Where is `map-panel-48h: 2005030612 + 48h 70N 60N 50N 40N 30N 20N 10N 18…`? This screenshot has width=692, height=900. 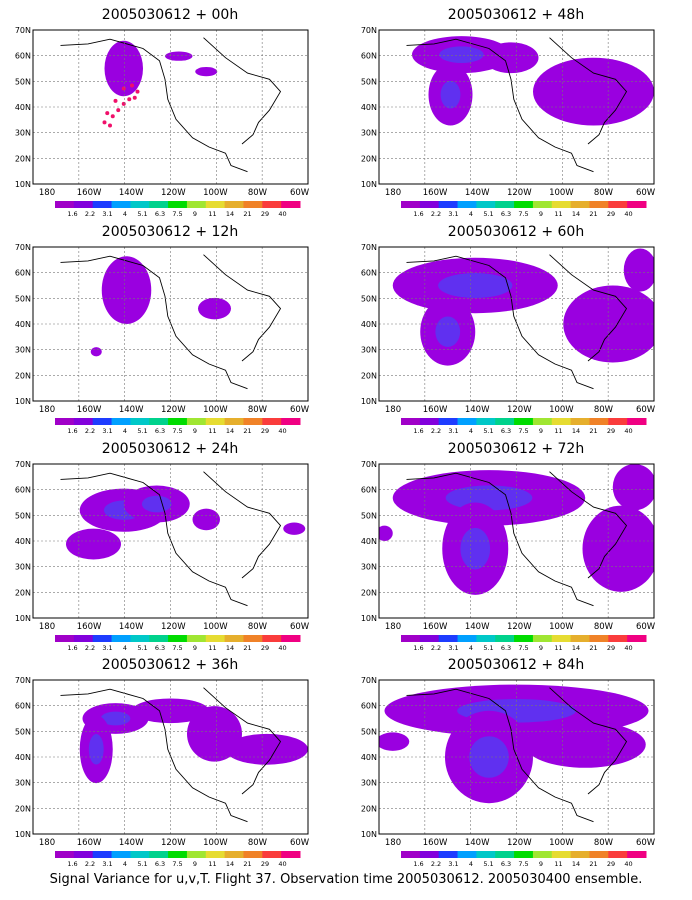
map-panel-48h: 2005030612 + 48h 70N 60N 50N 40N 30N 20N 10N 18… is located at coordinates (516, 114).